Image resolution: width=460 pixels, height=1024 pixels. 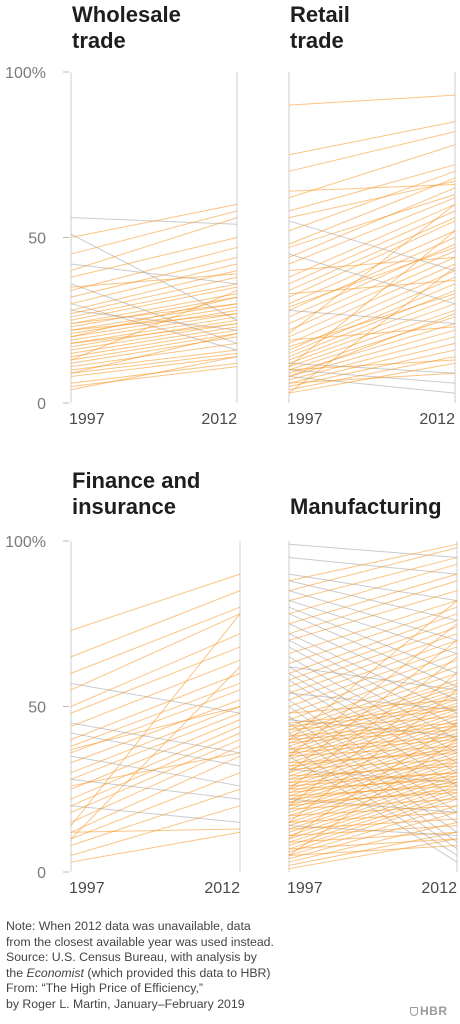 What do you see at coordinates (99, 40) in the screenshot?
I see `chart-title: trade` at bounding box center [99, 40].